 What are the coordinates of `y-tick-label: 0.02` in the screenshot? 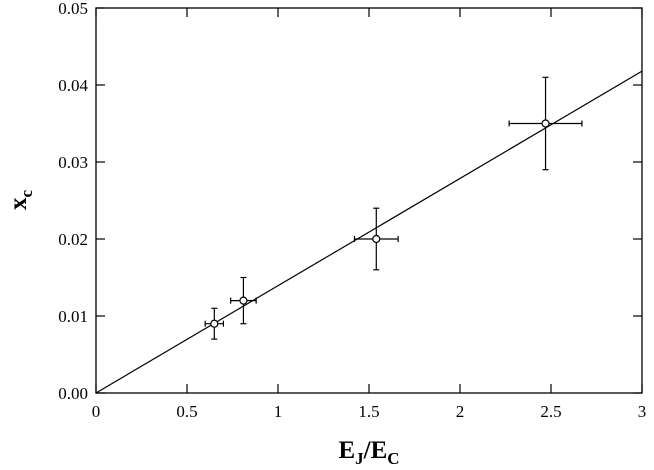 It's located at (73, 239).